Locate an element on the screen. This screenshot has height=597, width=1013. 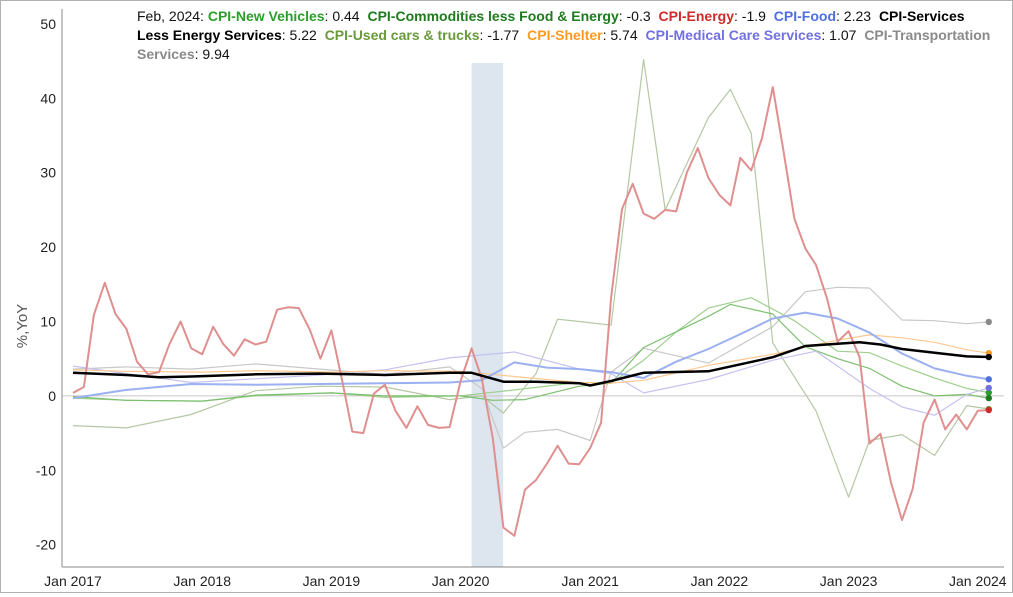
series-line-cpi-food is located at coordinates (530, 355).